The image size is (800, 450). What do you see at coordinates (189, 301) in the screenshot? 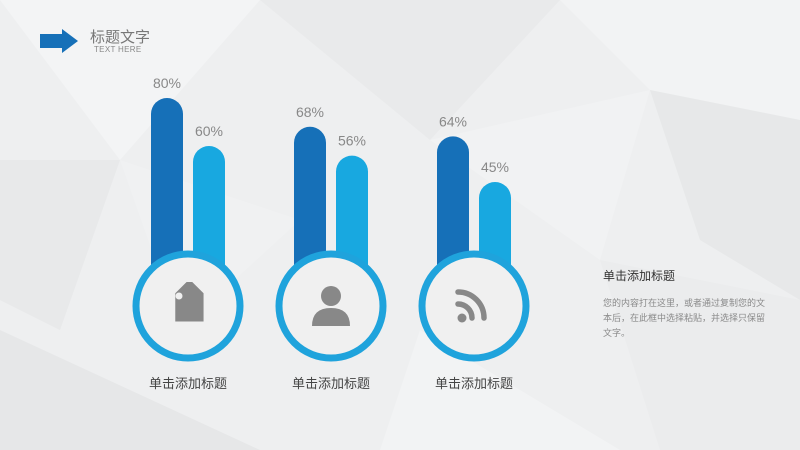
I see `tag-icon` at bounding box center [189, 301].